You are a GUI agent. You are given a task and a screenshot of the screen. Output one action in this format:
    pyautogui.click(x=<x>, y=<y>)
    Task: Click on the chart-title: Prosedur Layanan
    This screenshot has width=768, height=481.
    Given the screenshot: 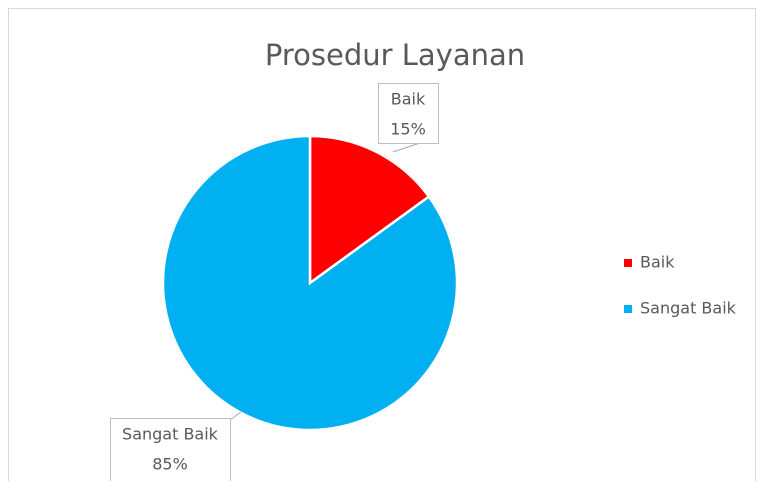 What is the action you would take?
    pyautogui.click(x=395, y=55)
    